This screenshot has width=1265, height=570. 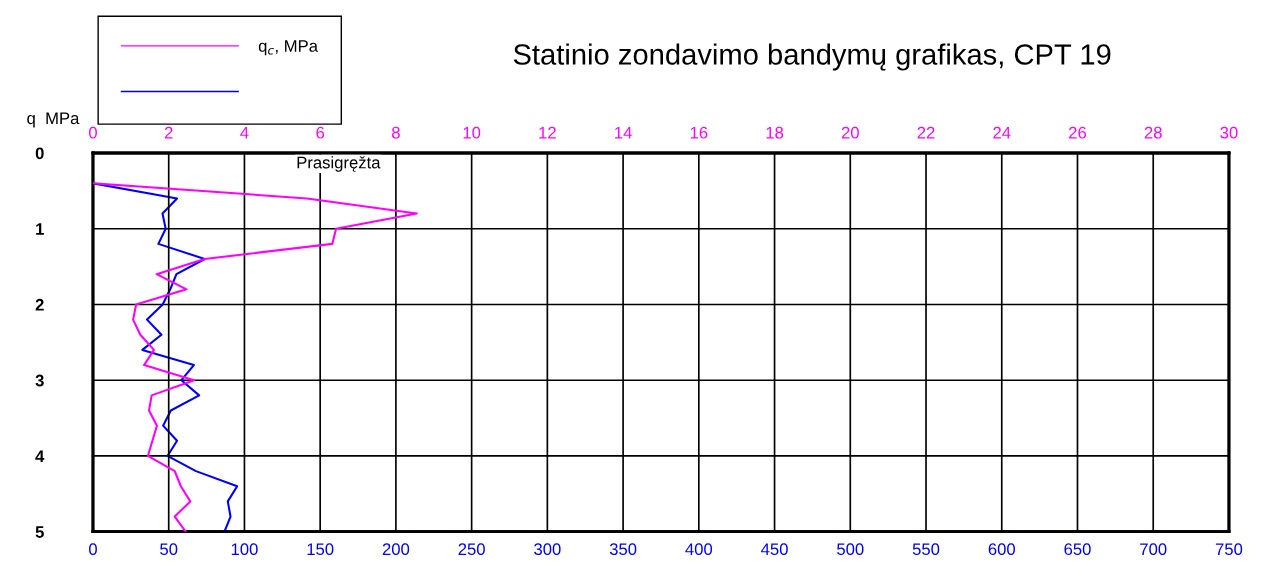 I want to click on y-tick-label: 5, so click(x=39, y=532).